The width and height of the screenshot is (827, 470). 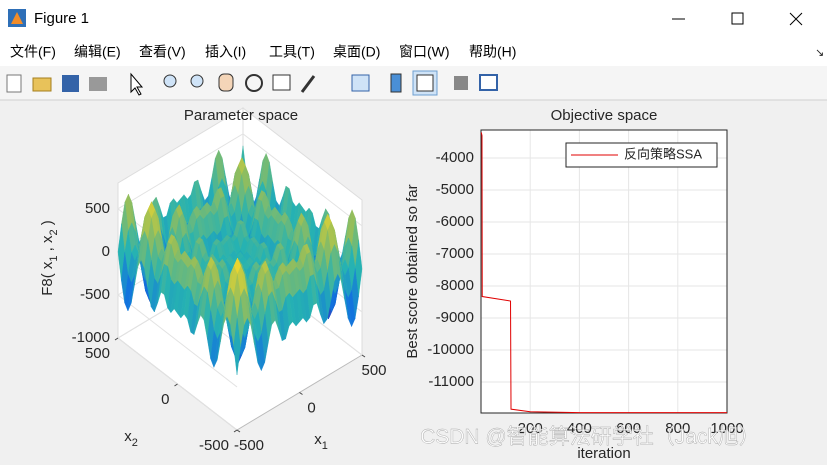 I want to click on pan-icon, so click(x=226, y=82).